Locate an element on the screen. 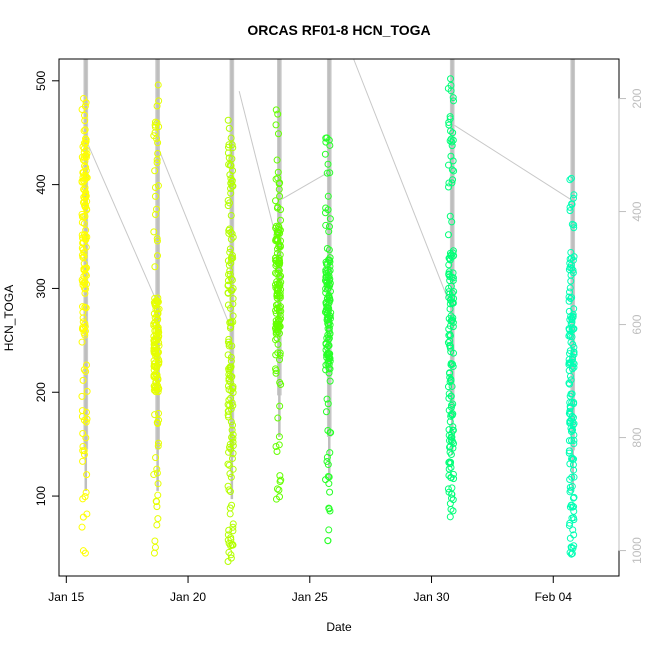 The width and height of the screenshot is (650, 650). y-tick-label: 400 is located at coordinates (41, 184).